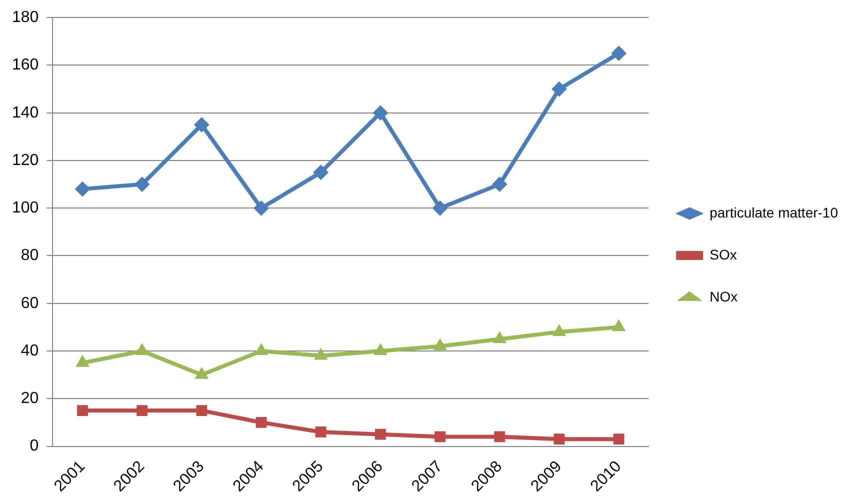  Describe the element at coordinates (29, 399) in the screenshot. I see `y-tick-label: 20` at that location.